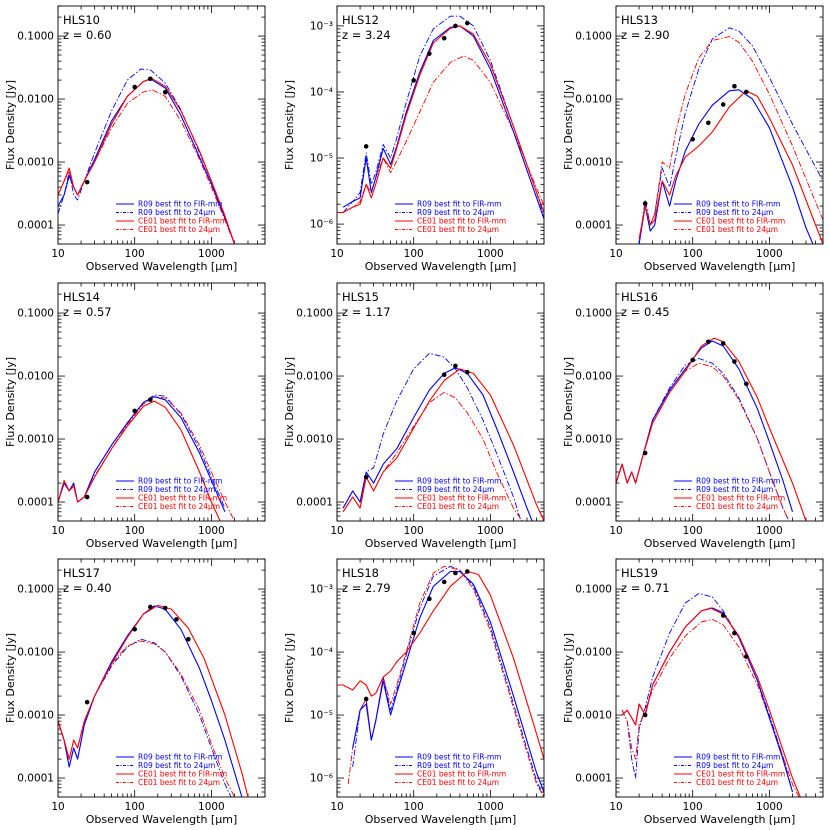 The image size is (830, 830). I want to click on redshift-label: z = 0.57, so click(87, 312).